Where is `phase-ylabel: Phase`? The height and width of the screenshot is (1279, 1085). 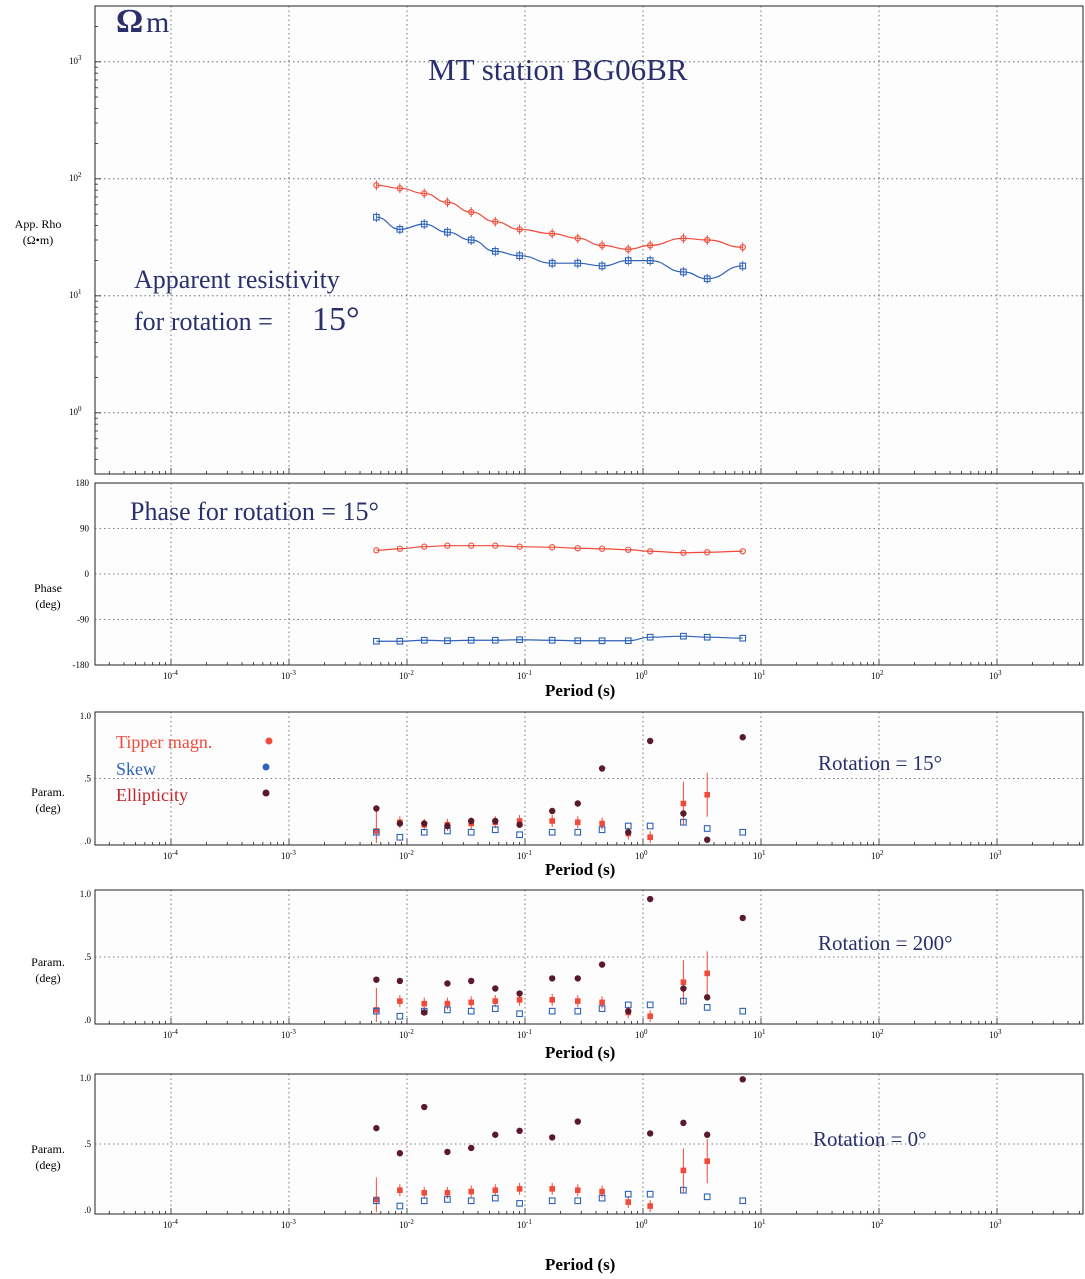 phase-ylabel: Phase is located at coordinates (48, 588).